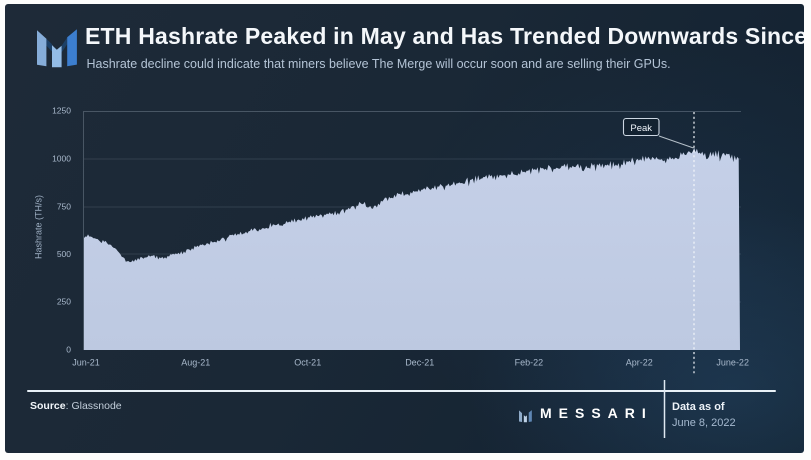  What do you see at coordinates (64, 254) in the screenshot?
I see `svg-text: 500` at bounding box center [64, 254].